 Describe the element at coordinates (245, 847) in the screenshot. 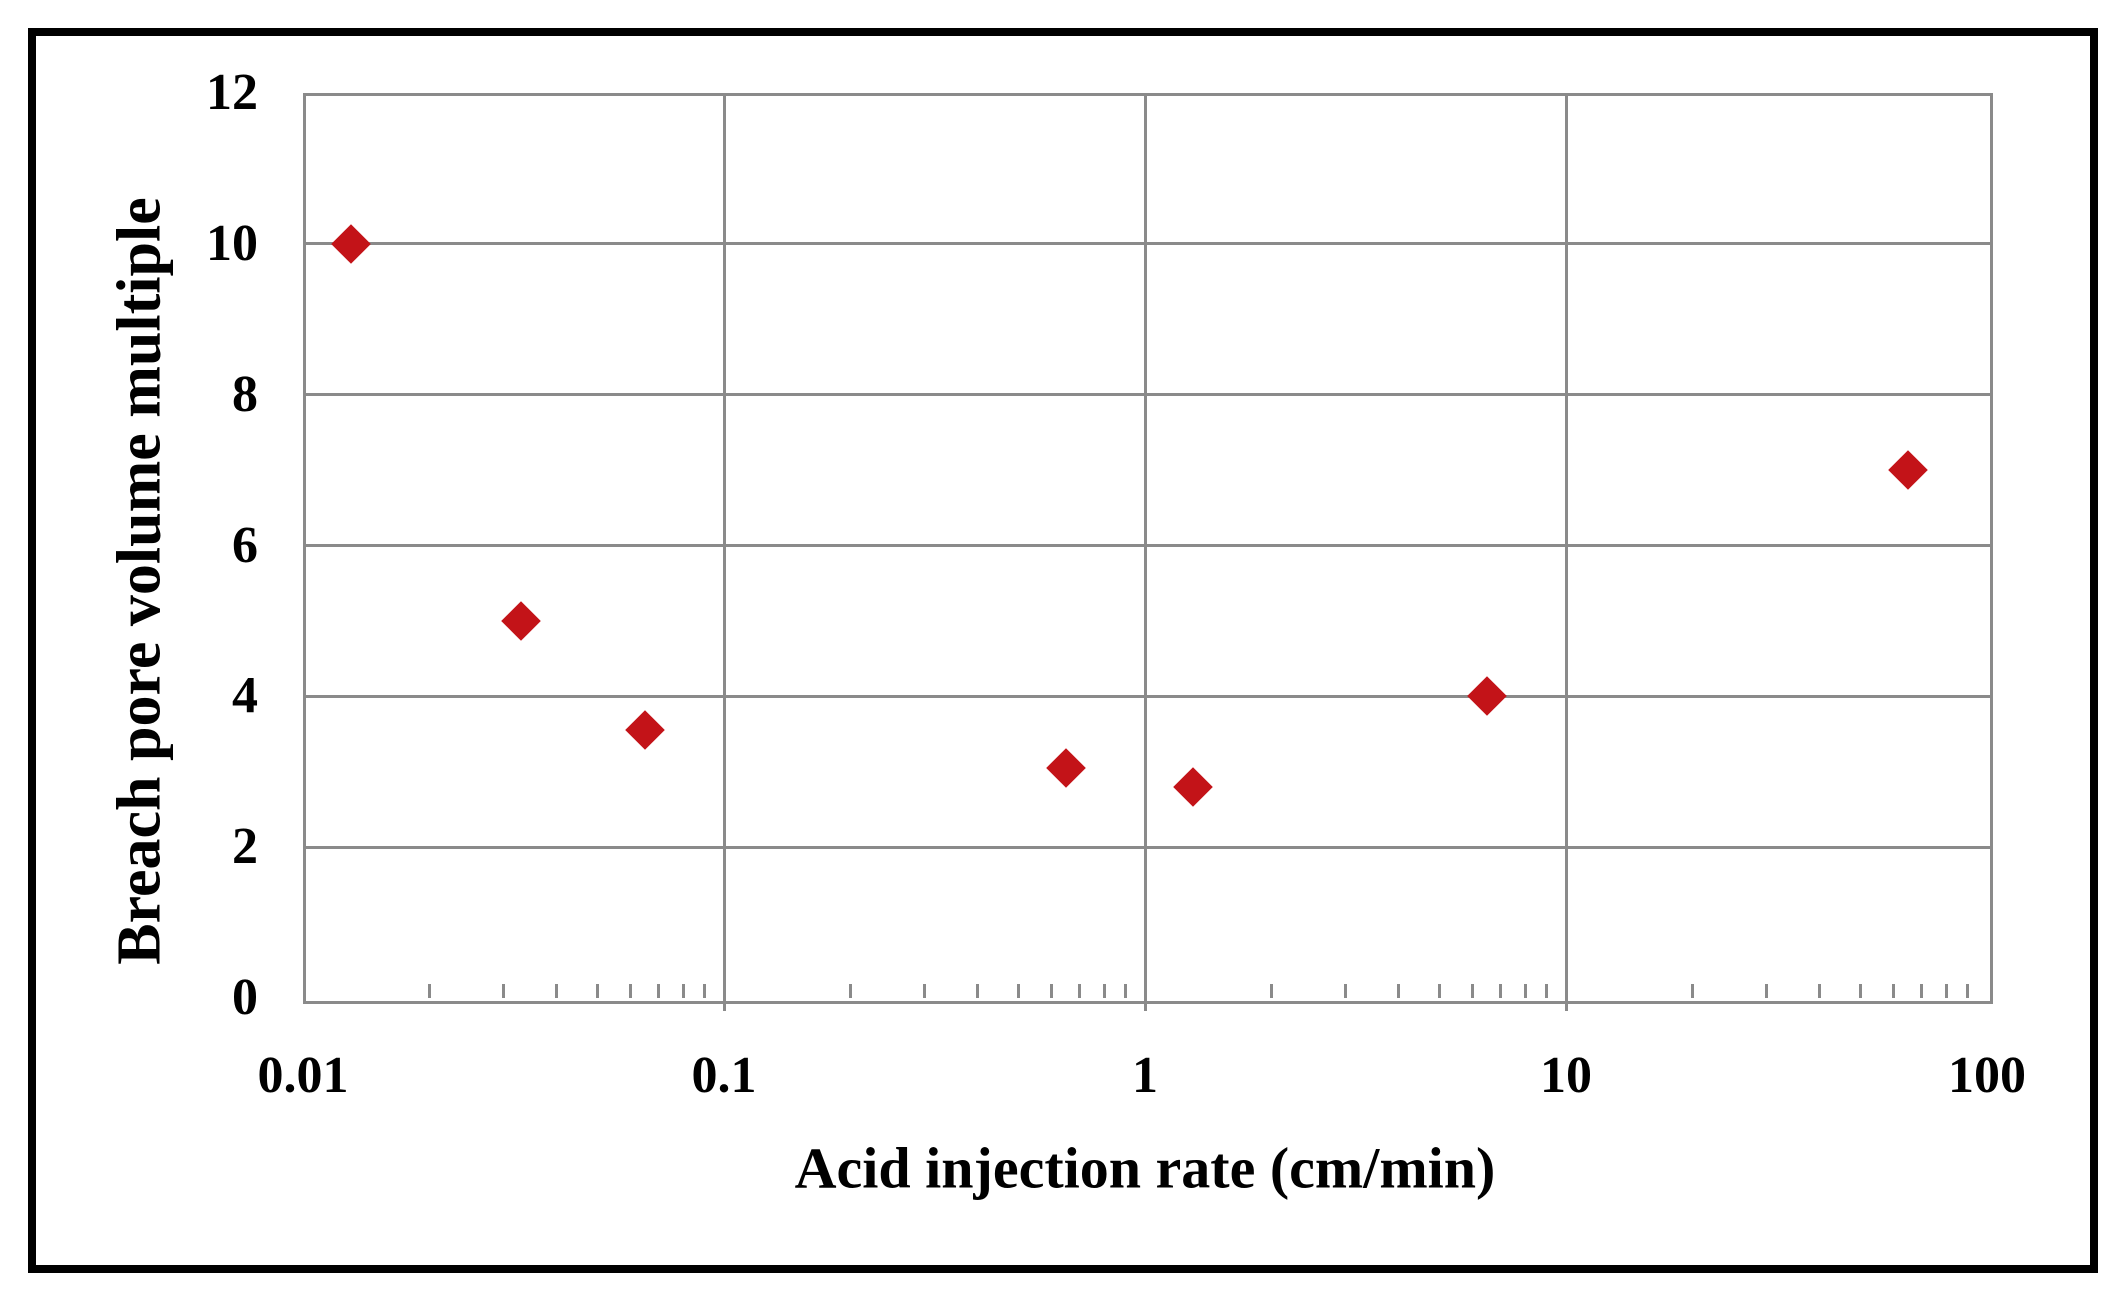

I see `y-tick-label: 2` at that location.